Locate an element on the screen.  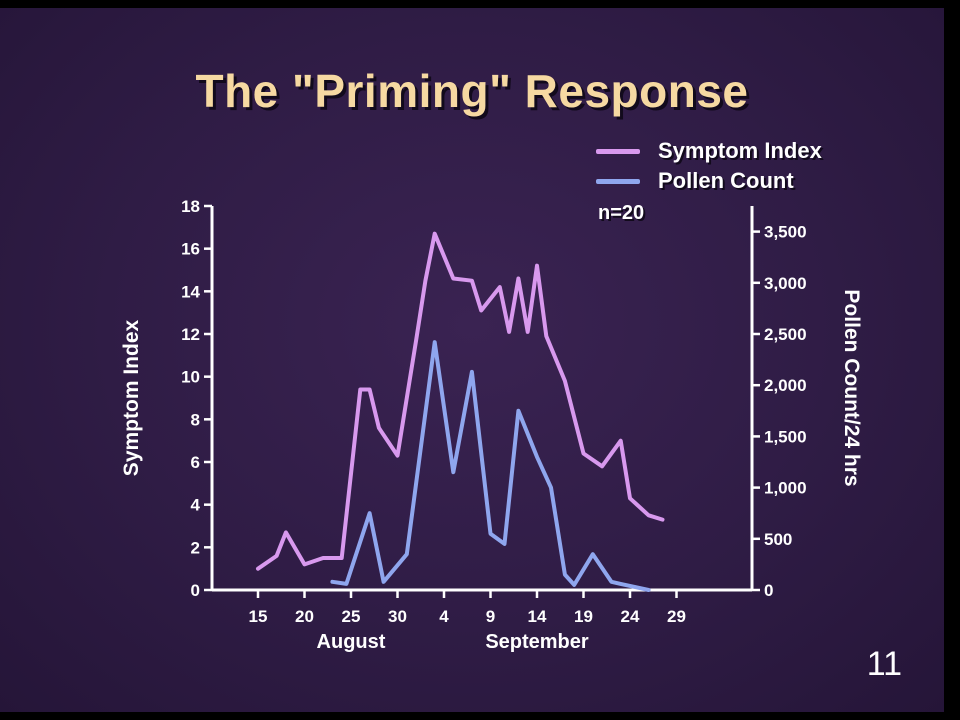
x-axis-month-label: August is located at coordinates (351, 642).